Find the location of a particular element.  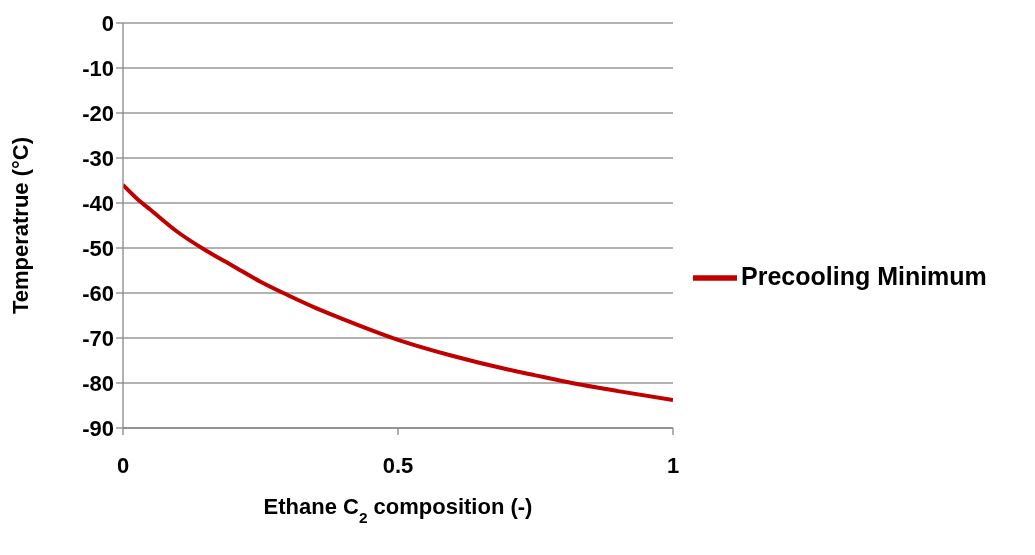

x-tick-label: 0.5 is located at coordinates (398, 465).